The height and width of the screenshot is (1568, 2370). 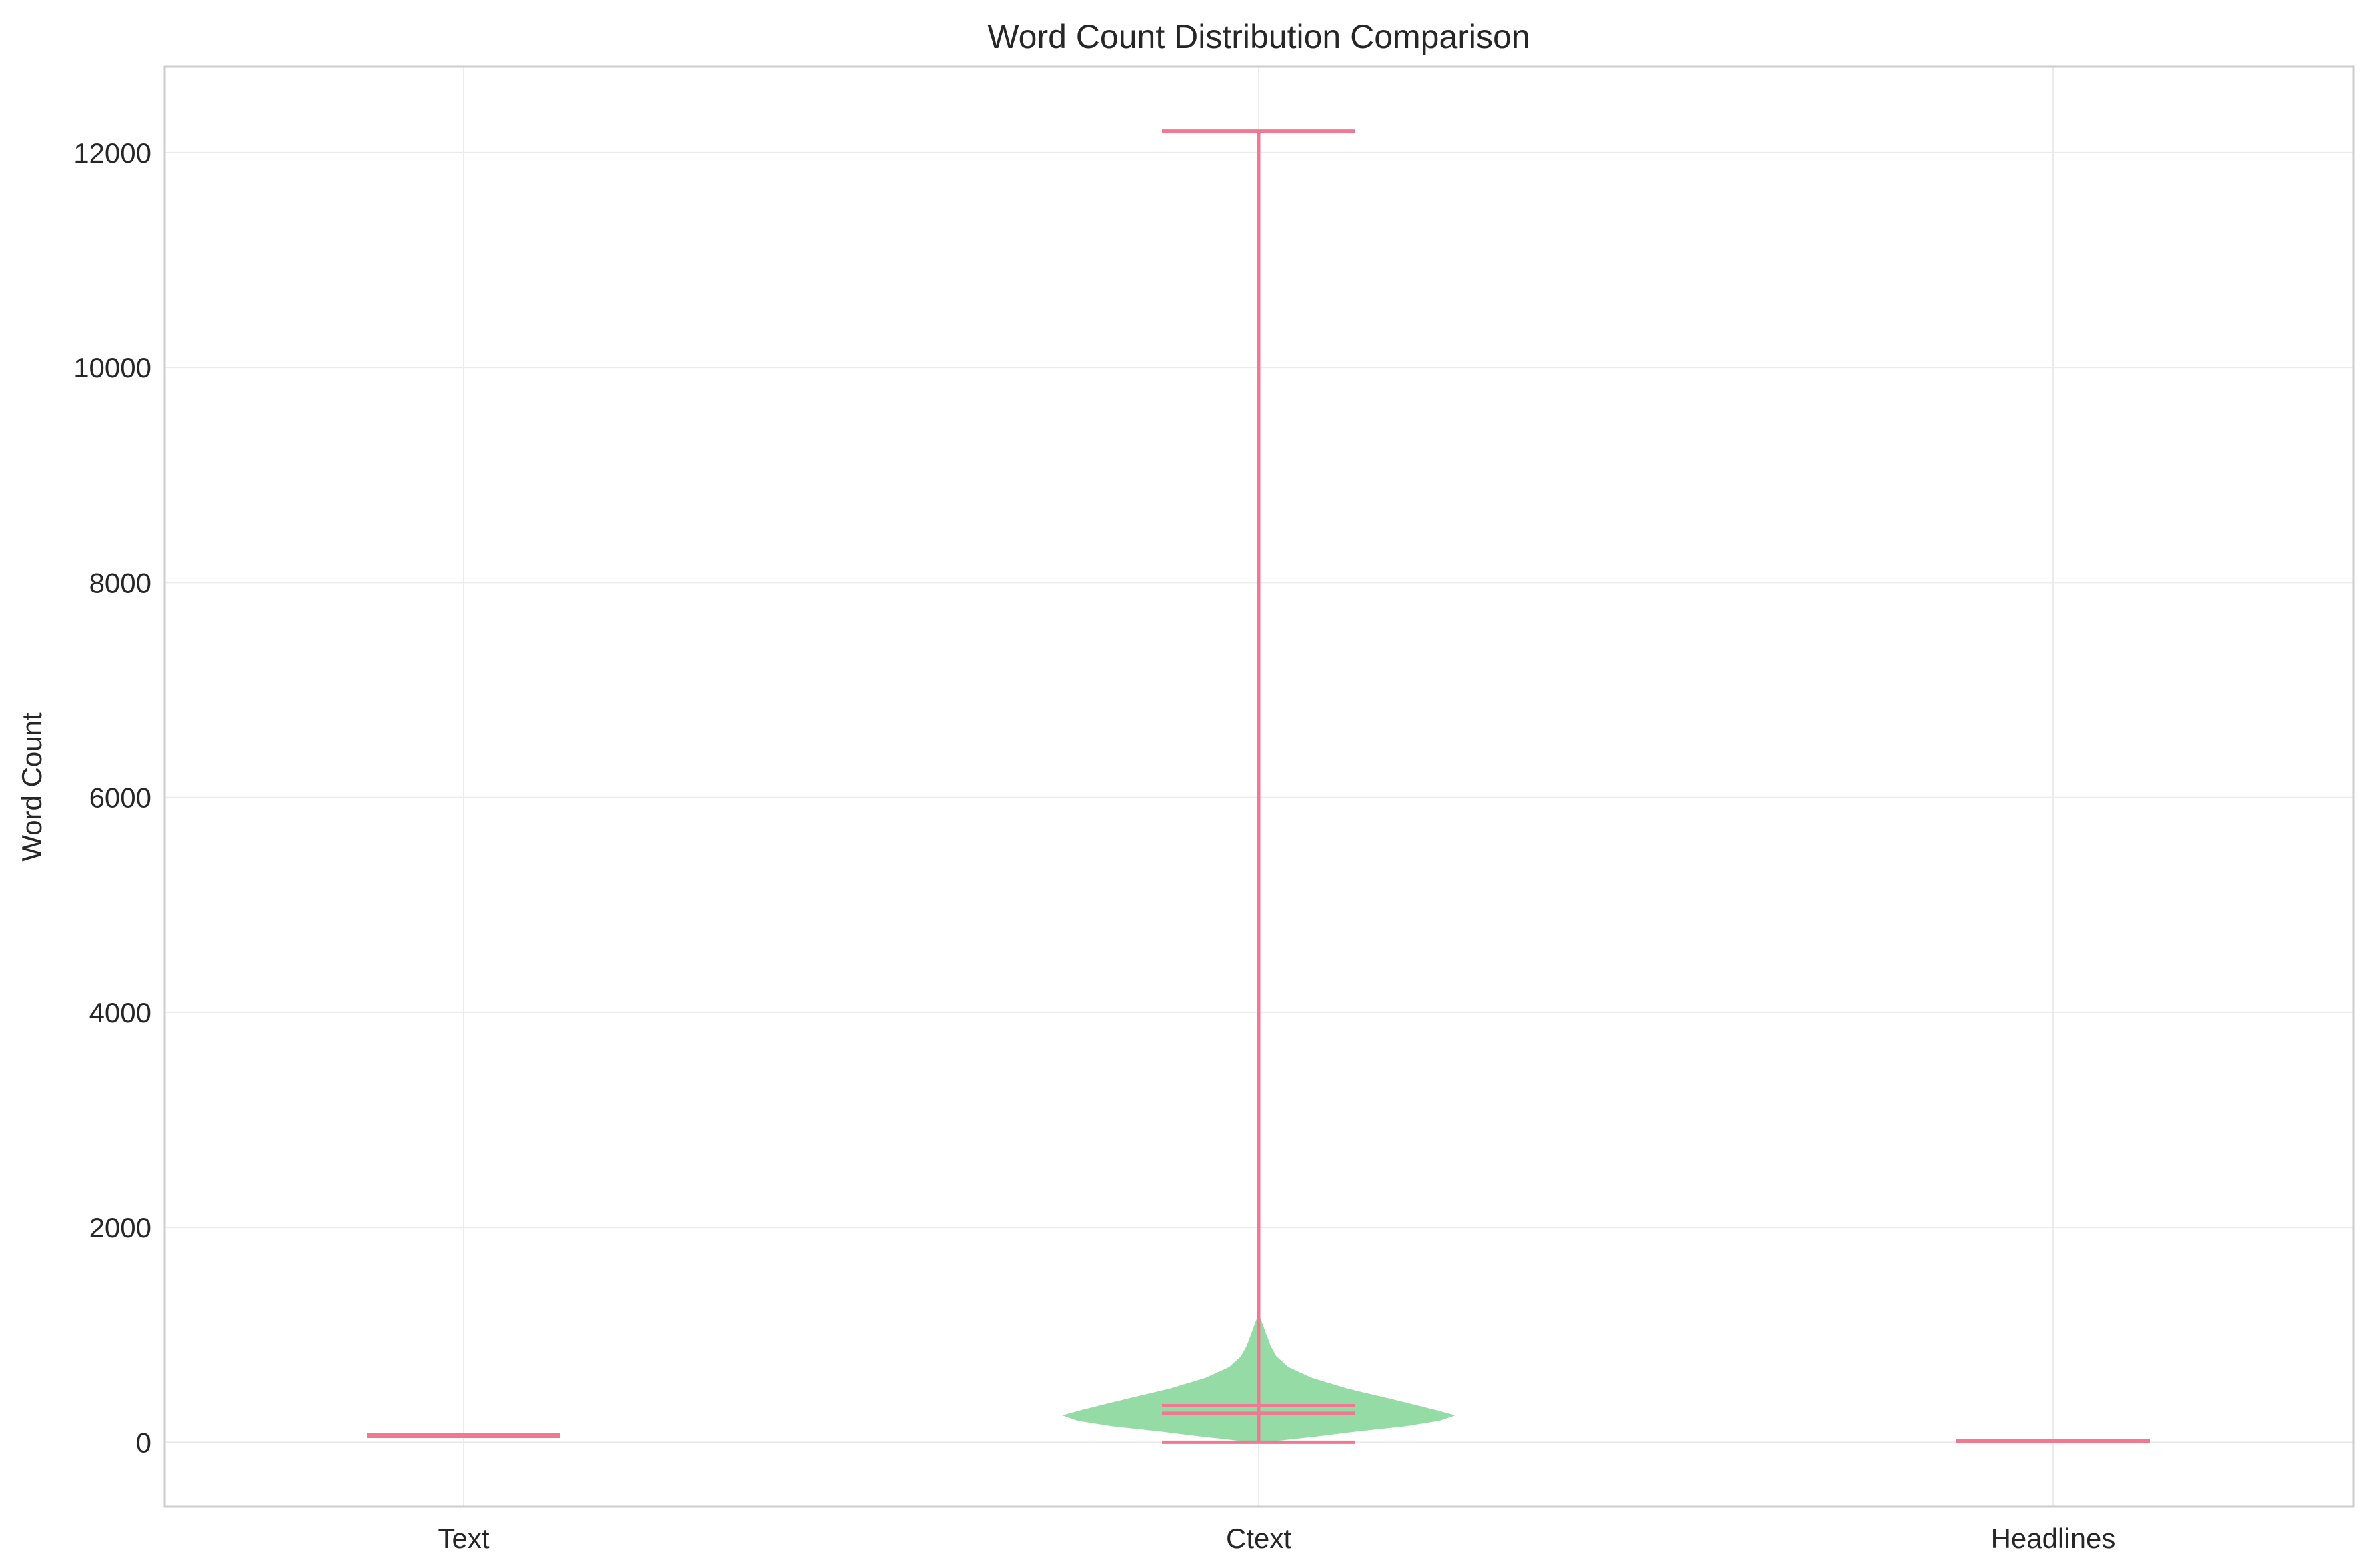 I want to click on y-tick-label: 12000, so click(x=112, y=153).